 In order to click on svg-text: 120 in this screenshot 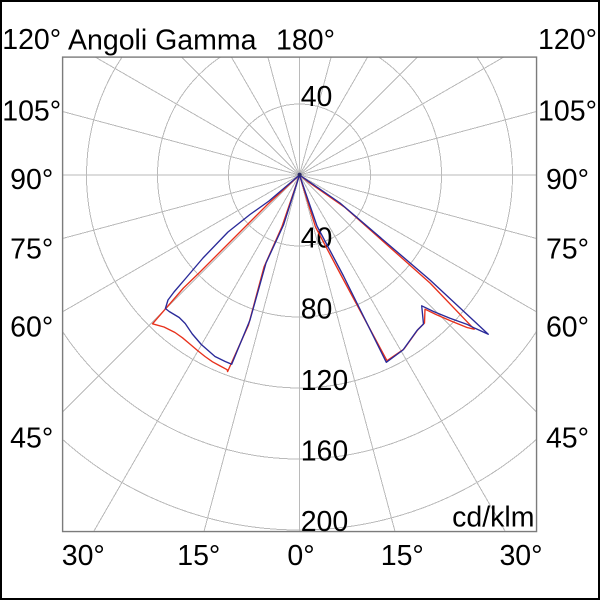, I will do `click(325, 381)`.